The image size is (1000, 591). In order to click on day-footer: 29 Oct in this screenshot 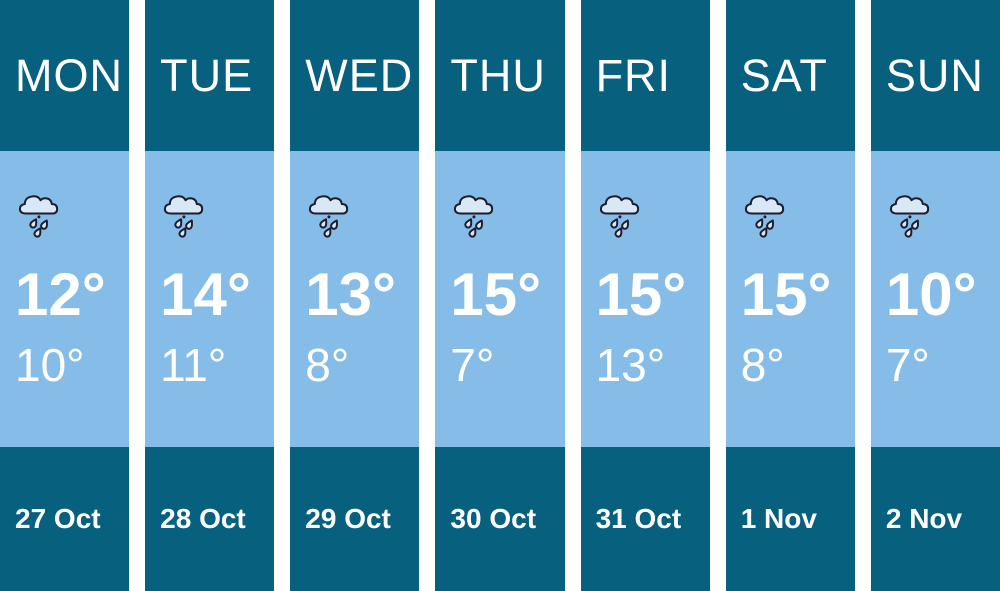, I will do `click(355, 519)`.